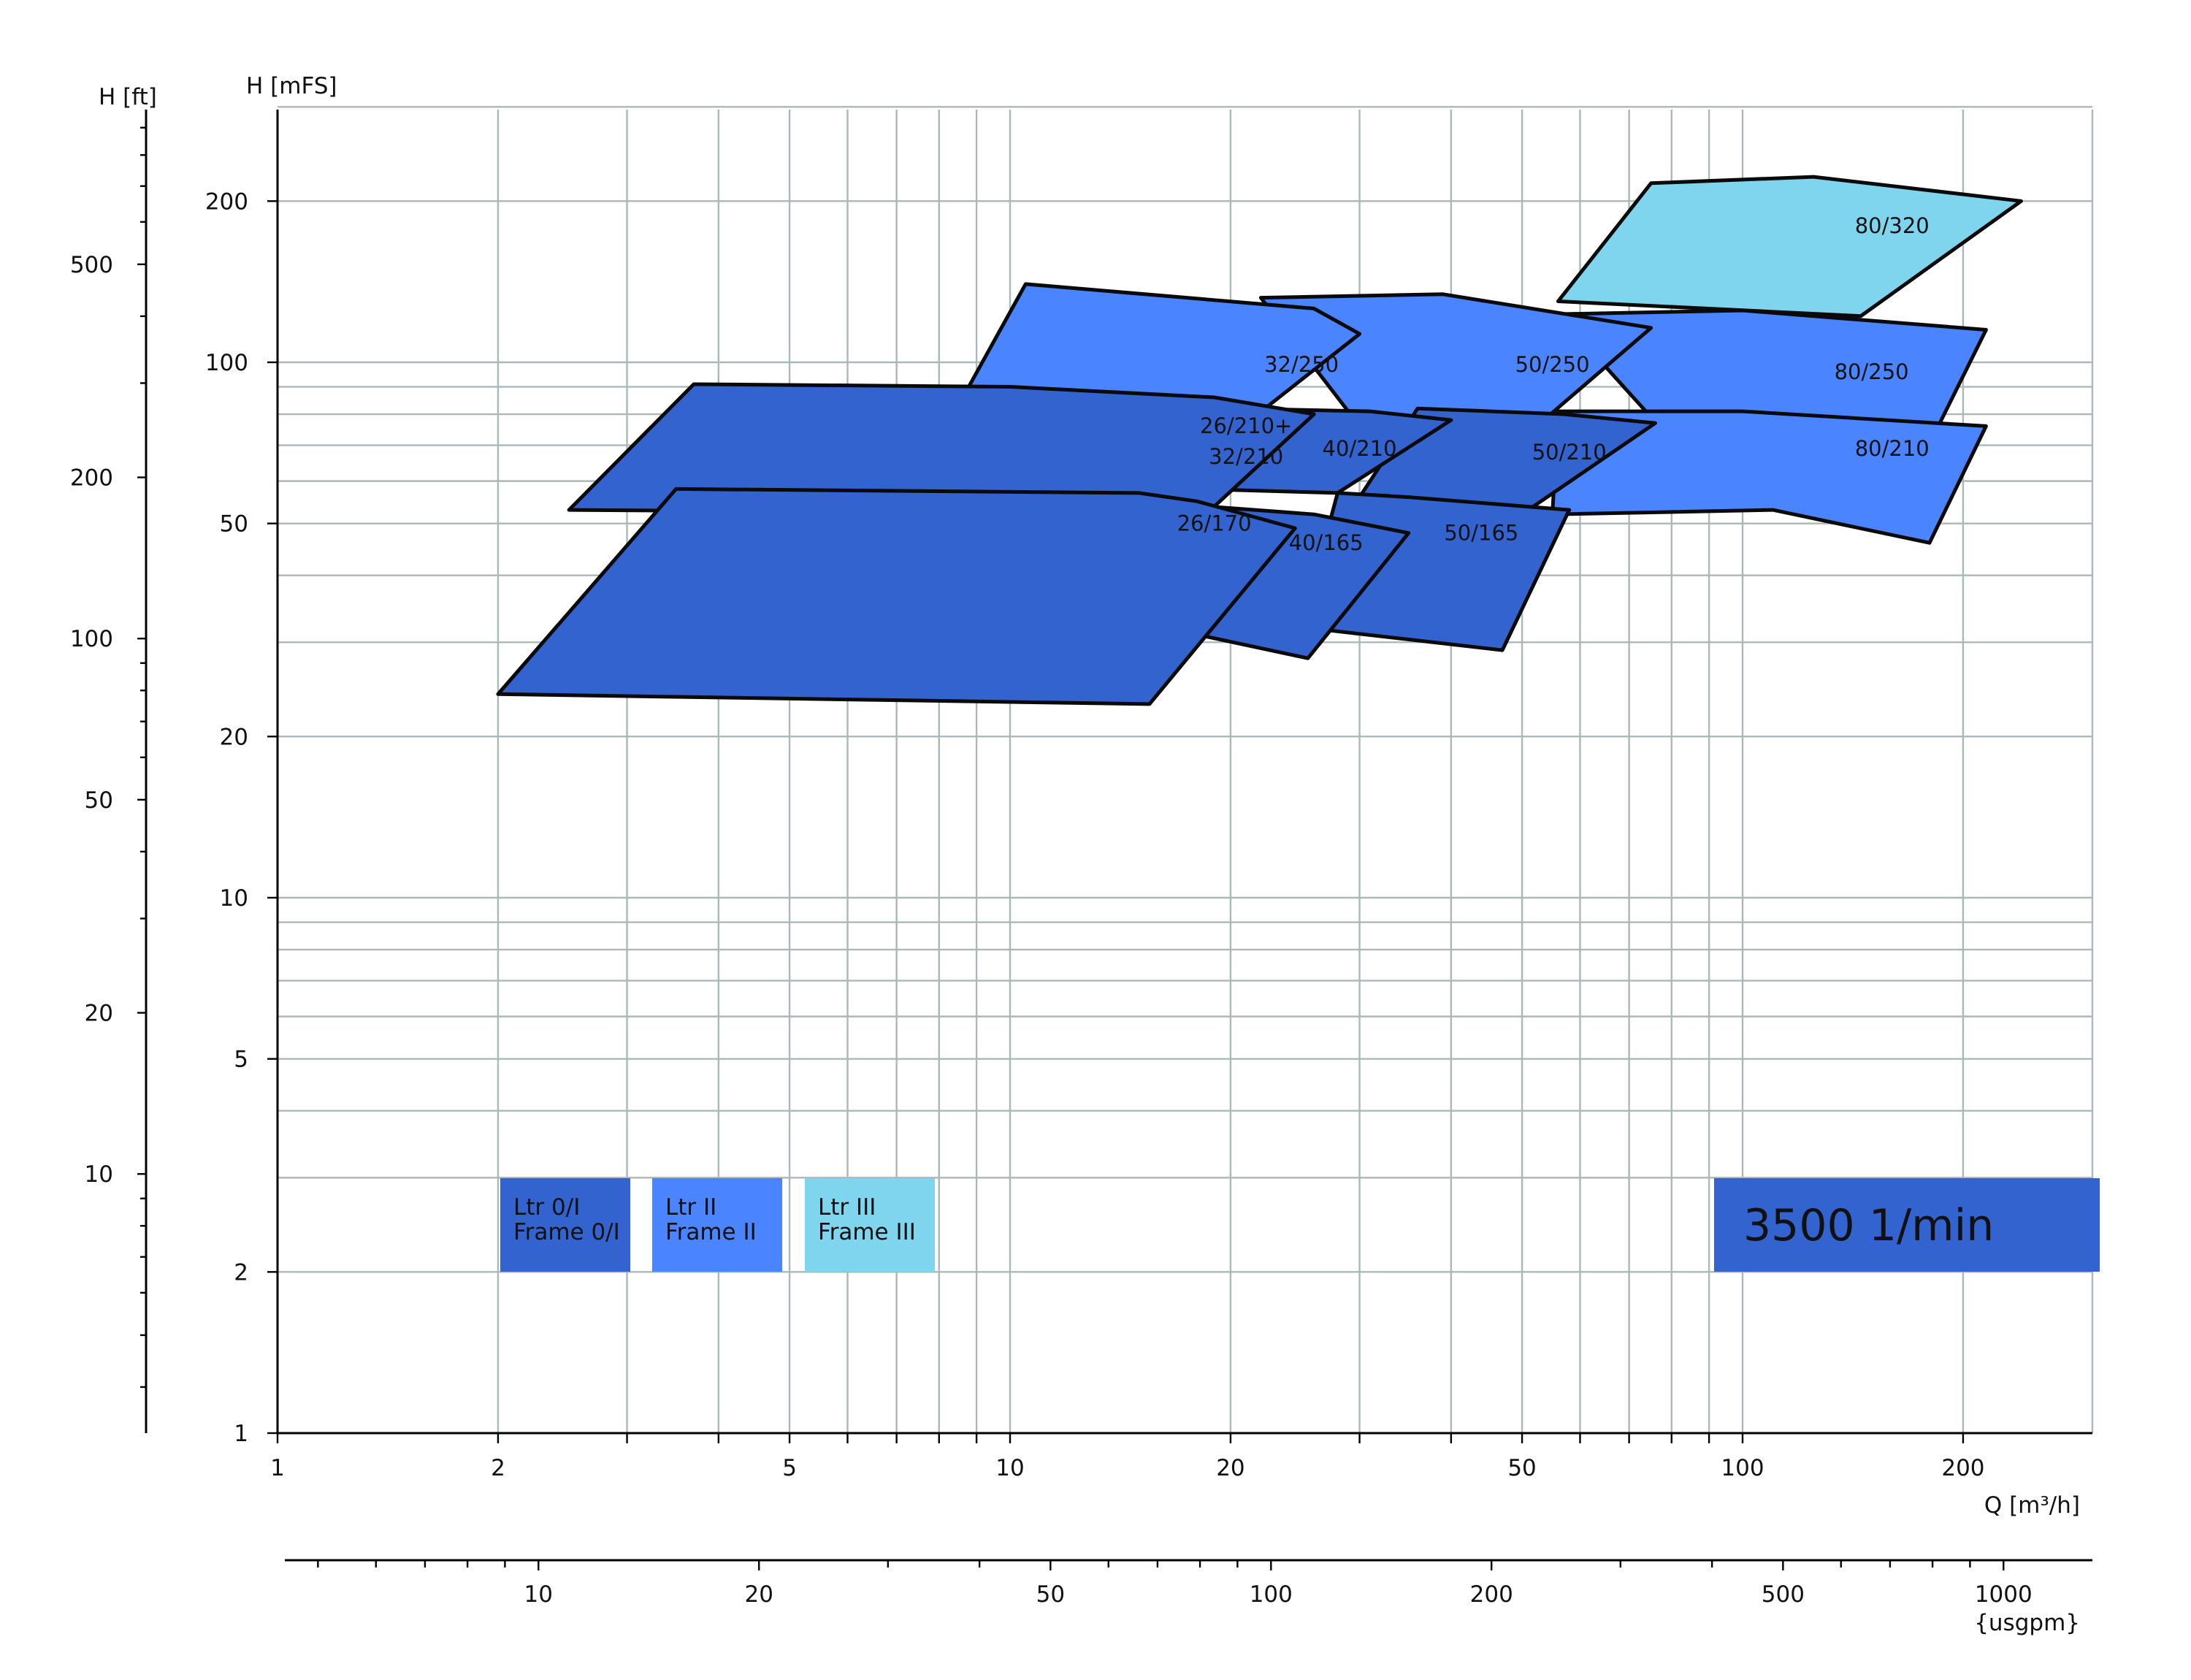  I want to click on x2-tick-label: 200, so click(1491, 1594).